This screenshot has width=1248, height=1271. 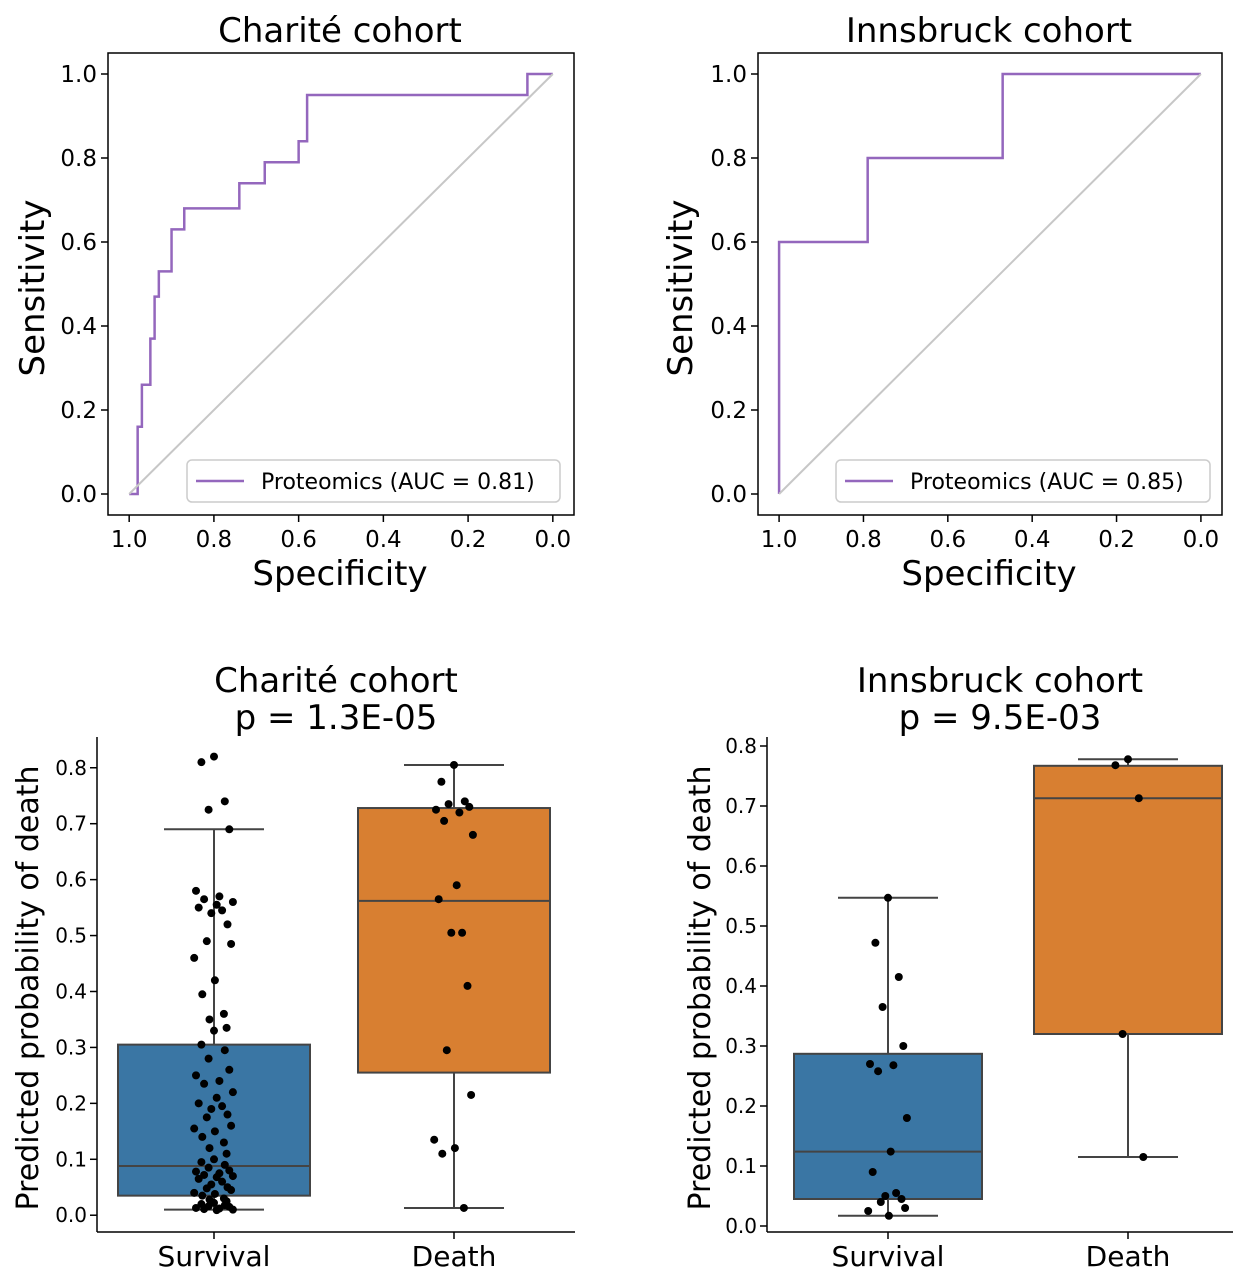 What do you see at coordinates (553, 540) in the screenshot?
I see `x-tick-label: 0.0` at bounding box center [553, 540].